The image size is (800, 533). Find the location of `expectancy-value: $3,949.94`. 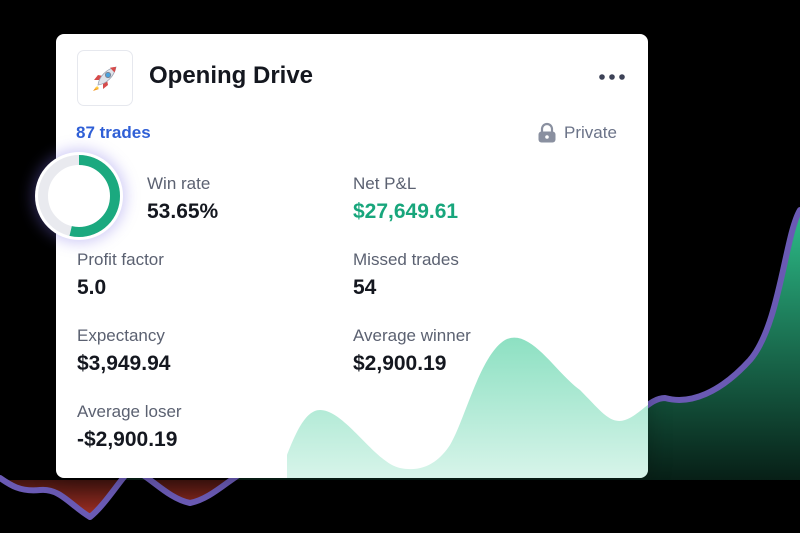

expectancy-value: $3,949.94 is located at coordinates (124, 363).